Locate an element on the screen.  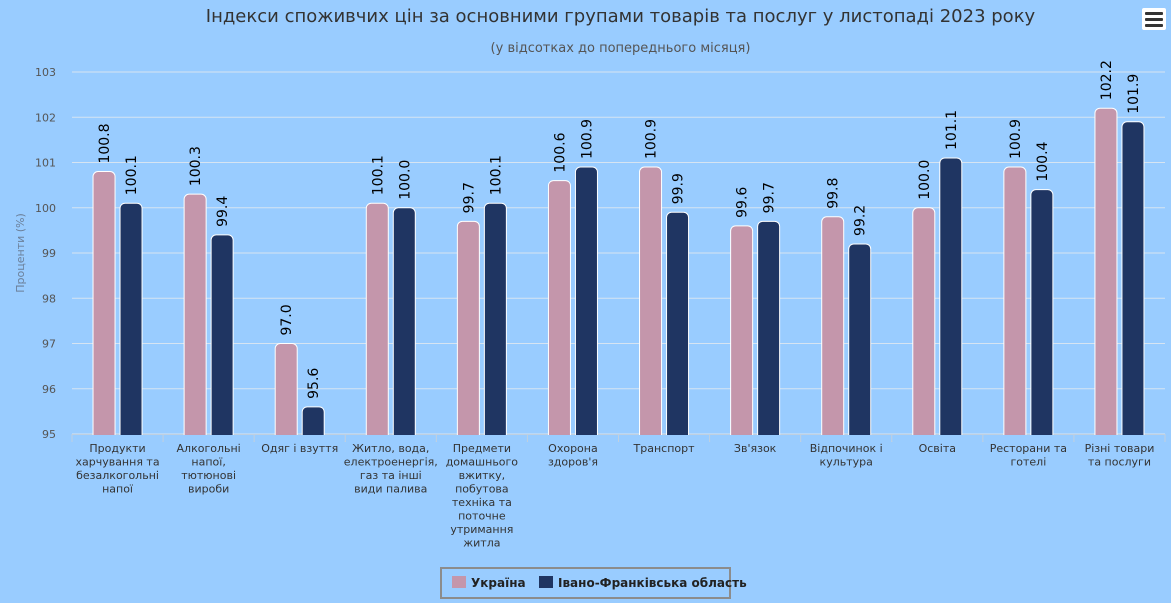
y-tick-label: 97 is located at coordinates (49, 344).